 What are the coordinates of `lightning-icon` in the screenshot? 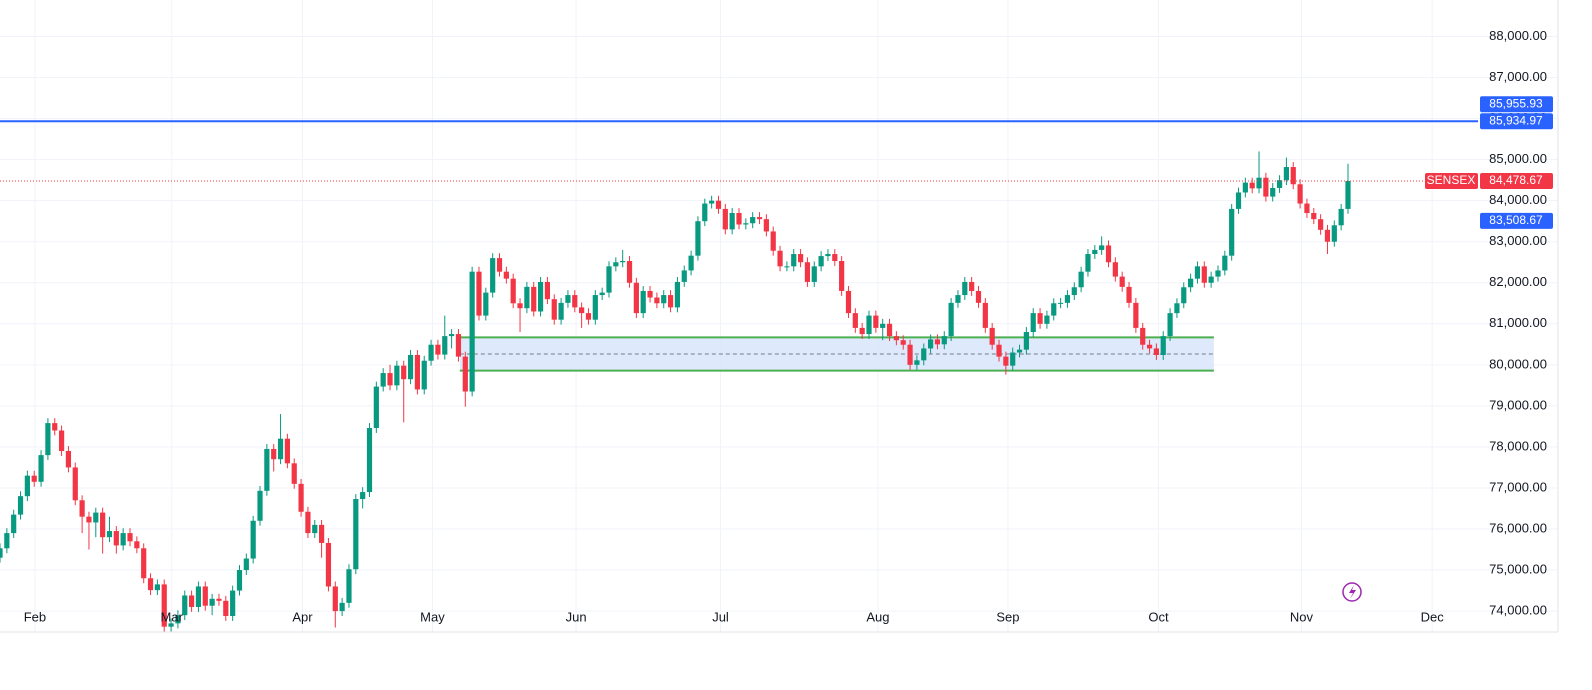 It's located at (1352, 592).